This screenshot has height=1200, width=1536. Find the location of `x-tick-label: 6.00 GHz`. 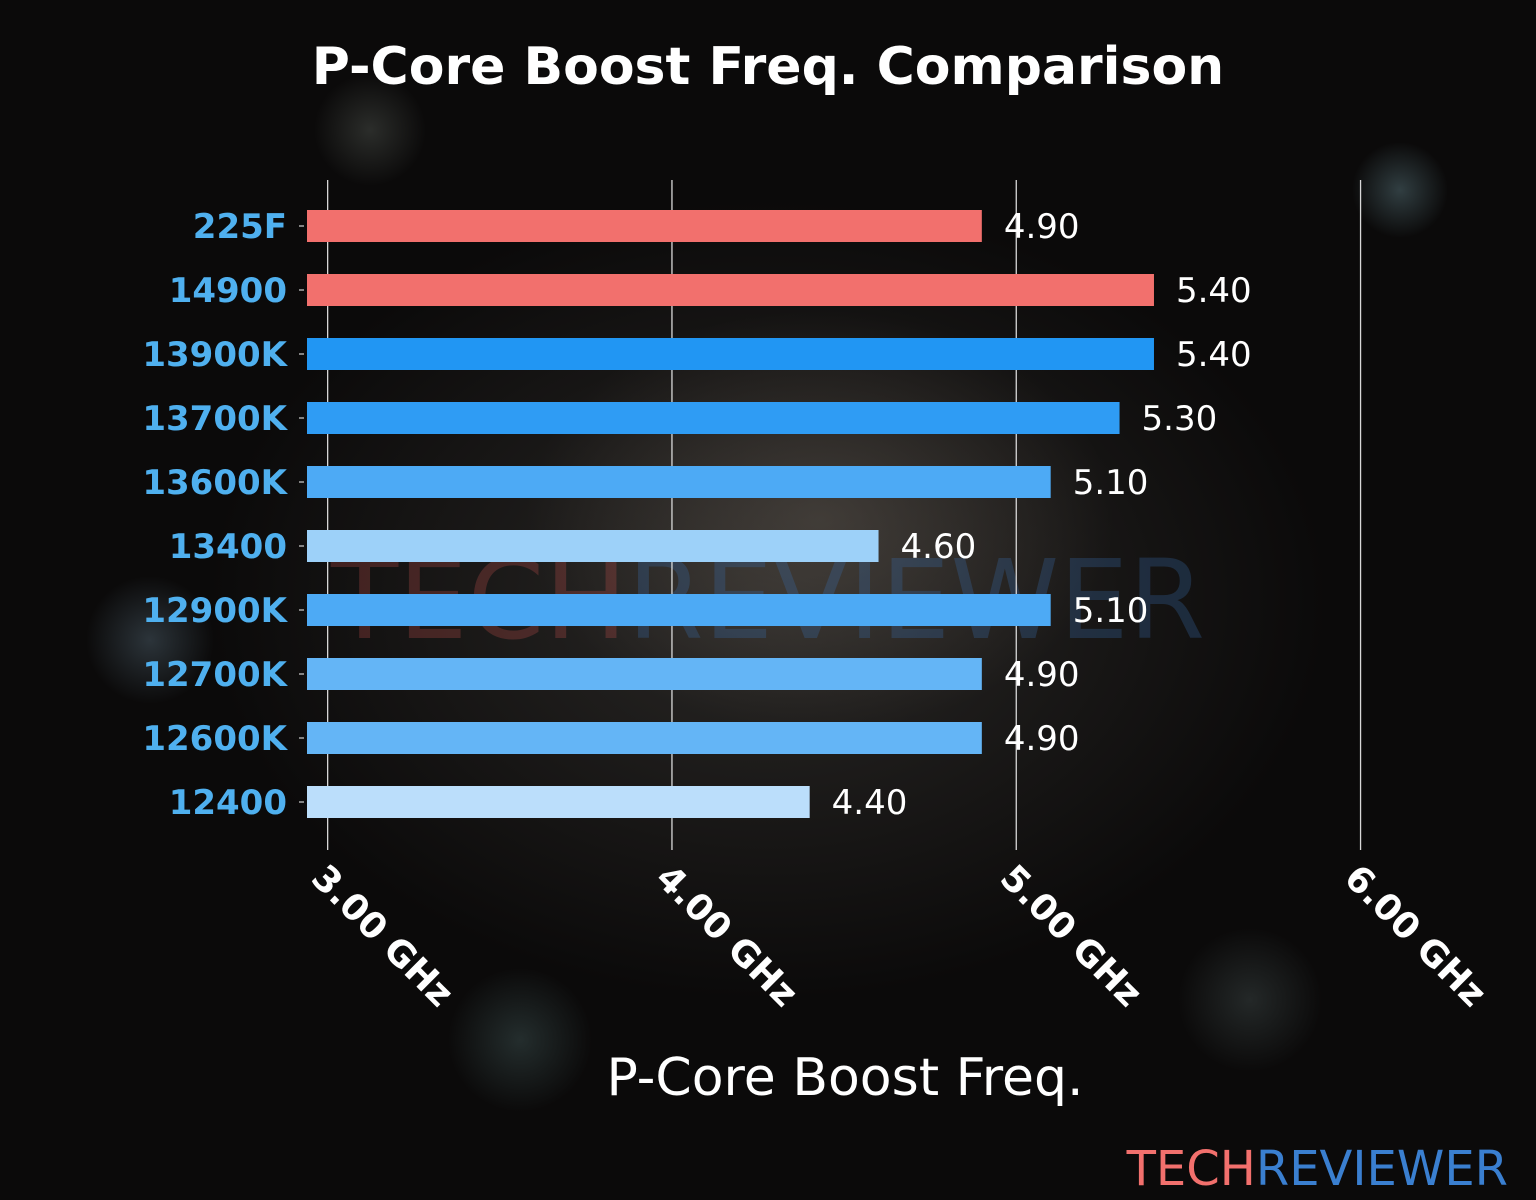

x-tick-label: 6.00 GHz is located at coordinates (1415, 936).